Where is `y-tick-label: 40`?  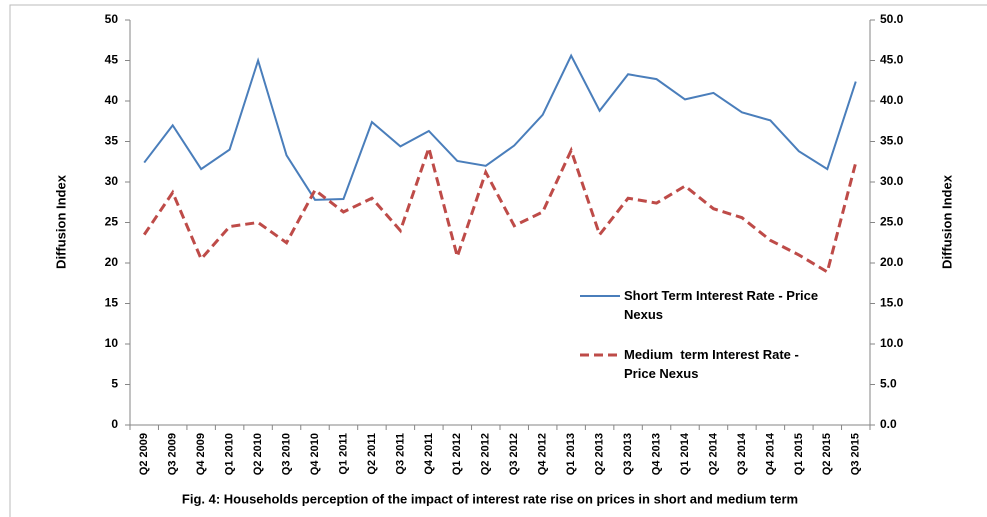
y-tick-label: 40 is located at coordinates (112, 100).